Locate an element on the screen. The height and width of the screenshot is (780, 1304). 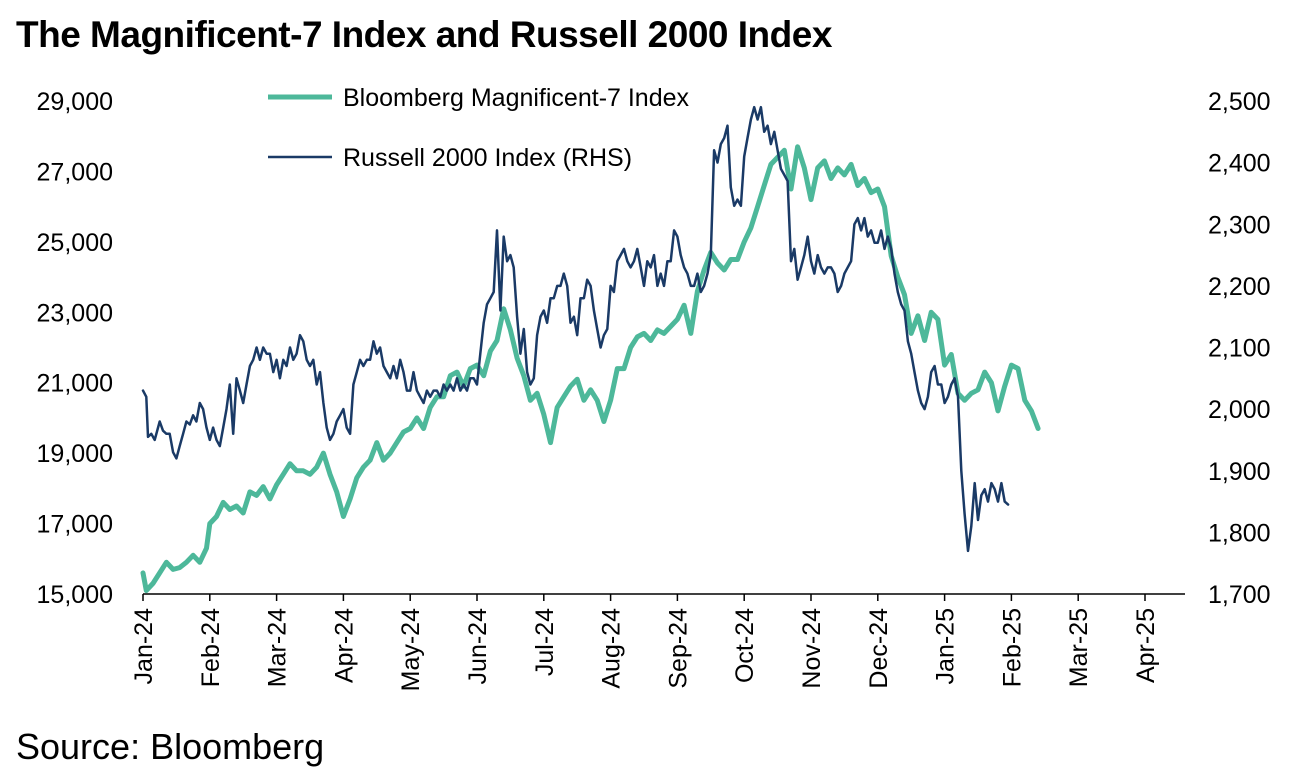
source-note: Source: Bloomberg is located at coordinates (170, 746).